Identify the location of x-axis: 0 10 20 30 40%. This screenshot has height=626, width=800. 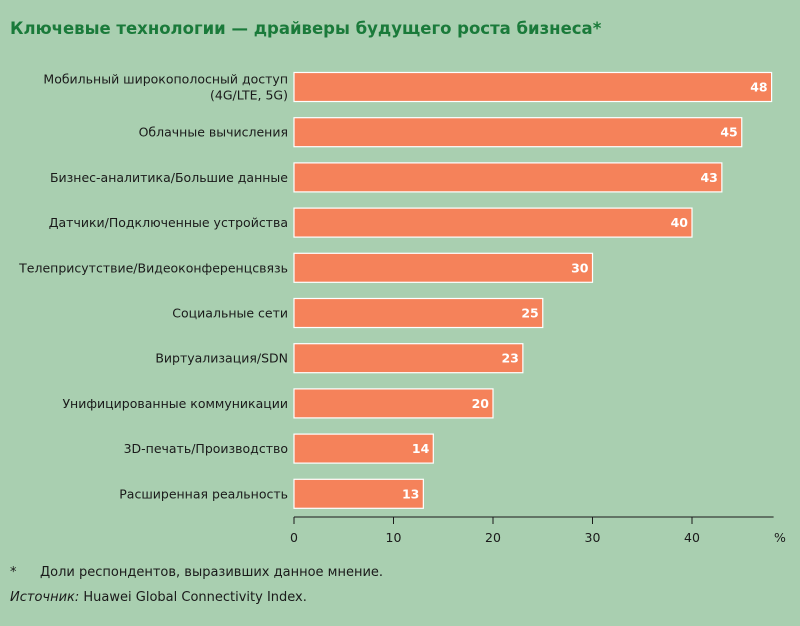
(538, 530).